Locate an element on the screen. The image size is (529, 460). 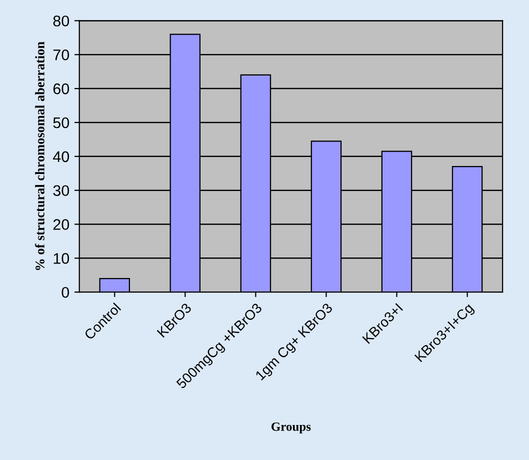
x-axis-title: Groups is located at coordinates (291, 428).